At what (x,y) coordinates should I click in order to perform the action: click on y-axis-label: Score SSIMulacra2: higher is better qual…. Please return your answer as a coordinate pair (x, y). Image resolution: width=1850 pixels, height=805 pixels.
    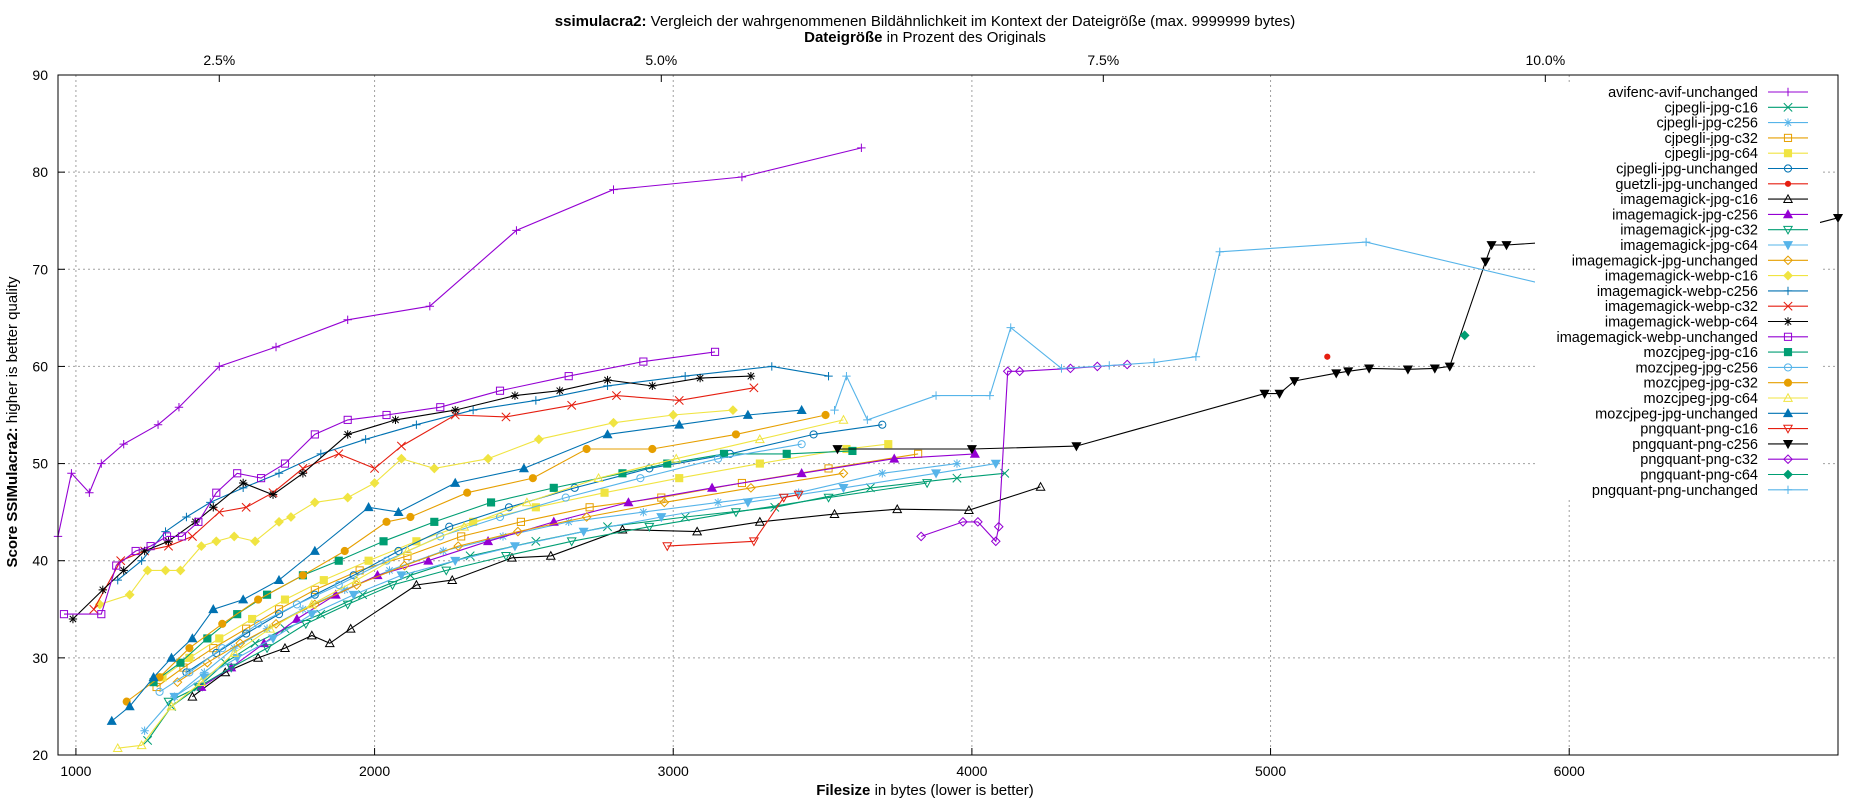
    Looking at the image, I should click on (12, 421).